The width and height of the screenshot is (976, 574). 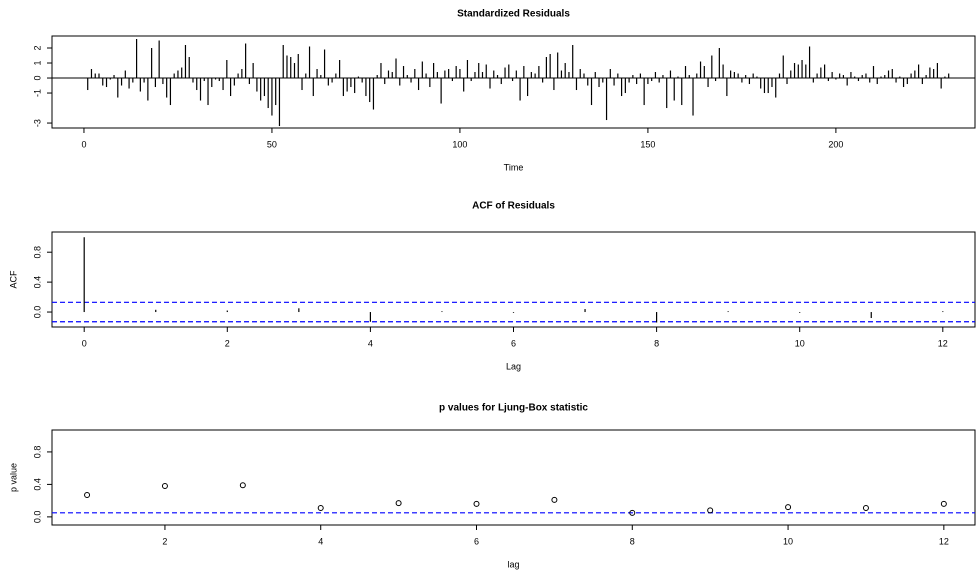 I want to click on y-tick-label: 0, so click(x=37, y=78).